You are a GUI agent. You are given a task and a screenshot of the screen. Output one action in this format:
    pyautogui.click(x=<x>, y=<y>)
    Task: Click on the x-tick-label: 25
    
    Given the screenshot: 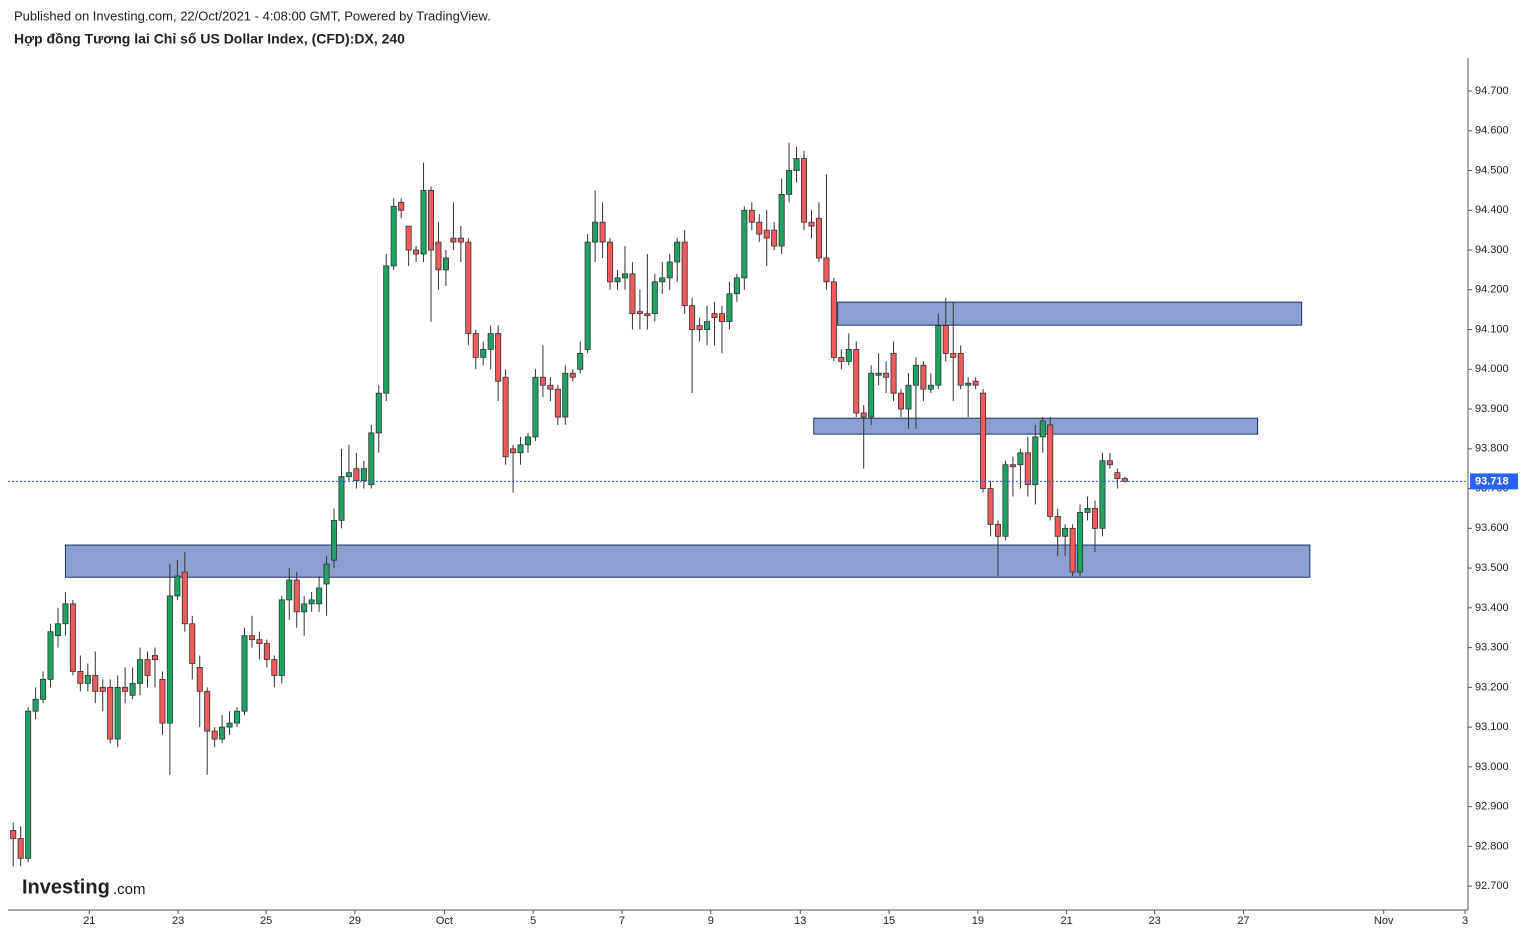 What is the action you would take?
    pyautogui.click(x=266, y=921)
    